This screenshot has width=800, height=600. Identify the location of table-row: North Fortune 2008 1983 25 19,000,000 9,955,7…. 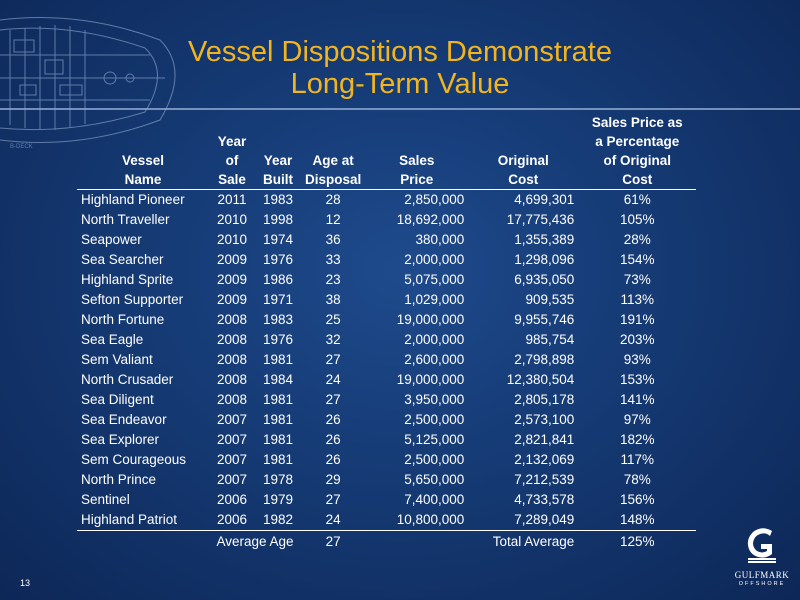
(386, 320).